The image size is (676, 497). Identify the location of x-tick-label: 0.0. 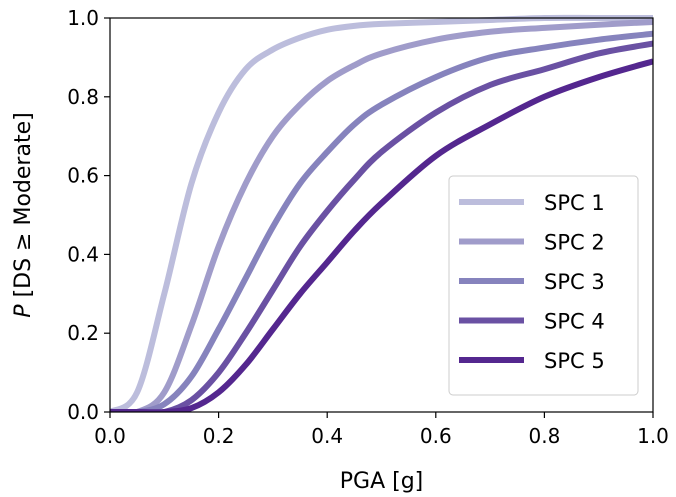
(110, 436).